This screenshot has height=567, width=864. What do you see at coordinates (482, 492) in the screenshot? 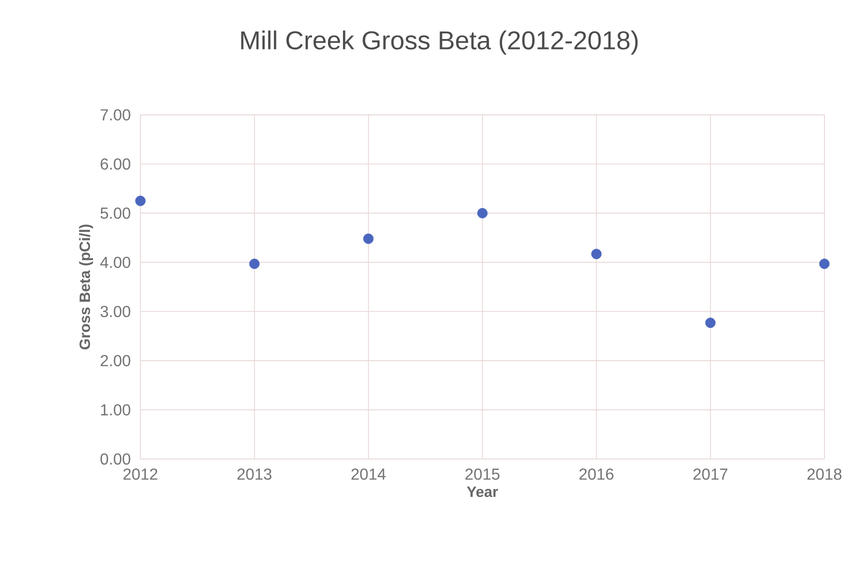
I see `x-axis-title: Year` at bounding box center [482, 492].